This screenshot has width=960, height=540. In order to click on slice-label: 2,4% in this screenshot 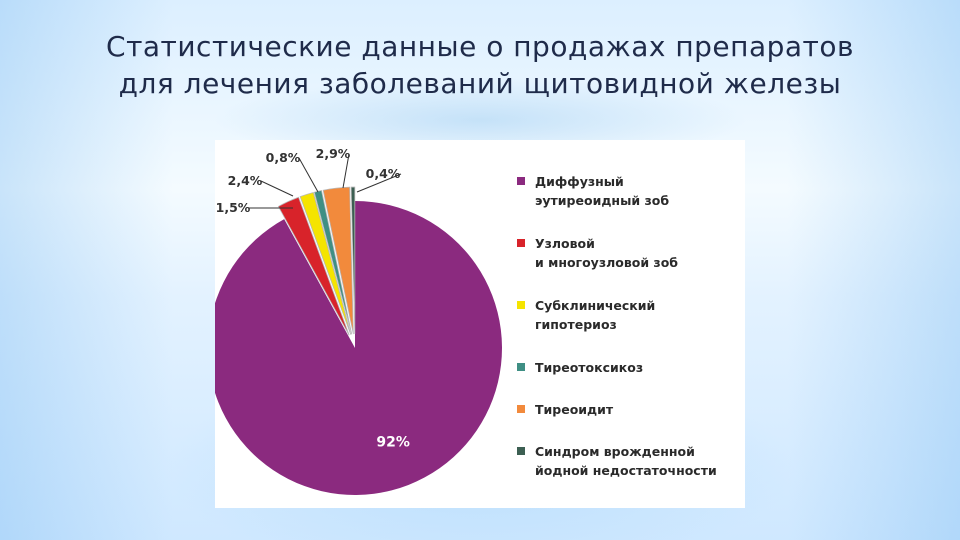, I will do `click(245, 180)`.